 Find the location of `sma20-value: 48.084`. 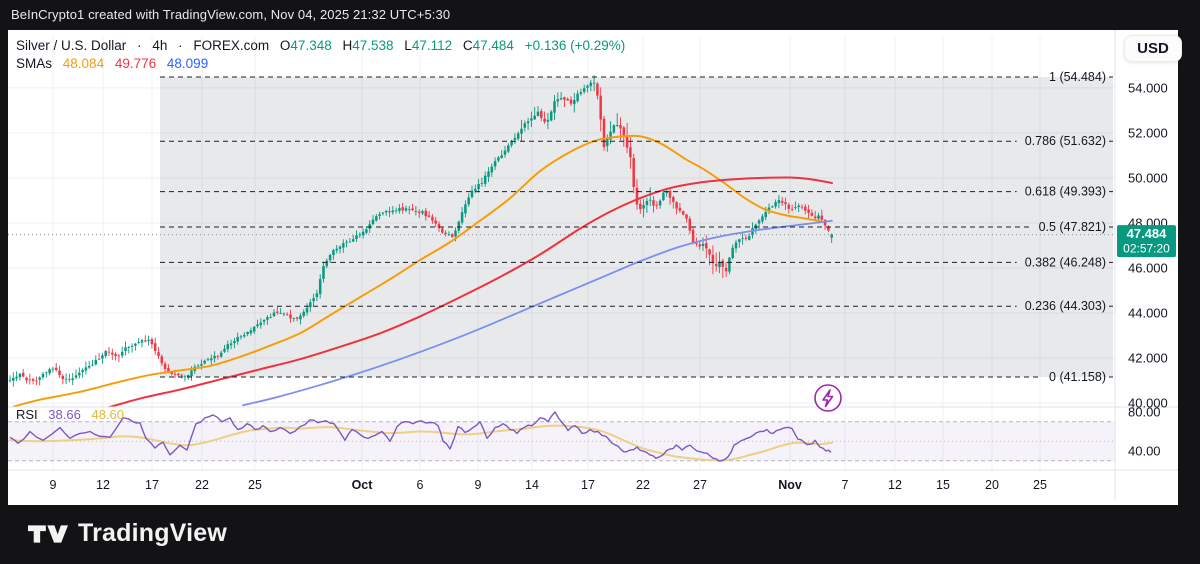

sma20-value: 48.084 is located at coordinates (83, 63).